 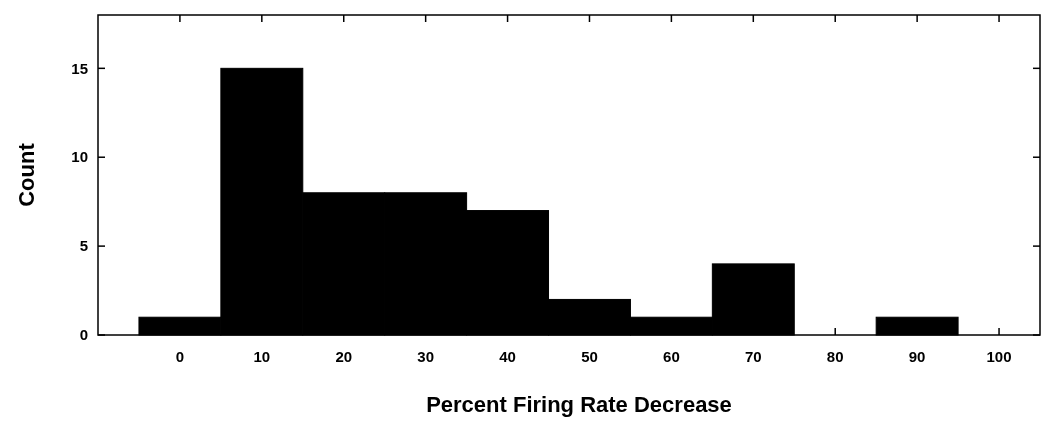 What do you see at coordinates (79, 68) in the screenshot?
I see `y-tick-label: 15` at bounding box center [79, 68].